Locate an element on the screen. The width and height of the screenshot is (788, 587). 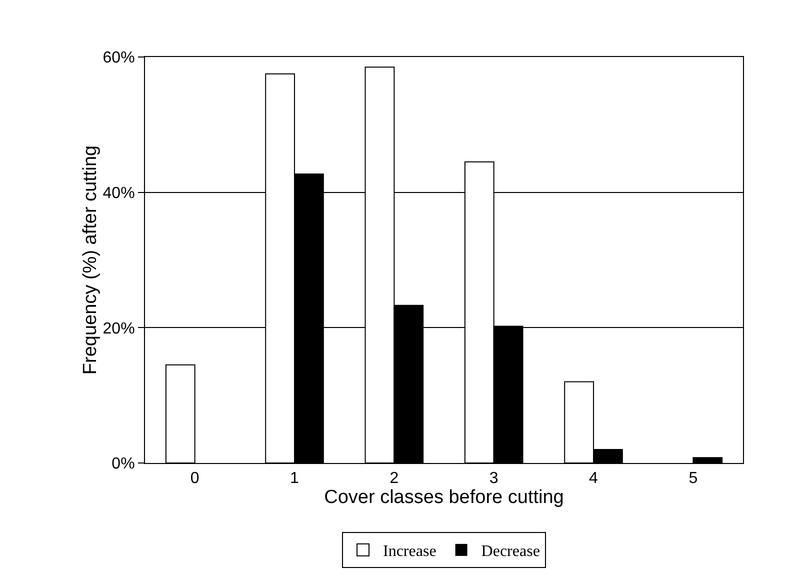
legend-label: Decrease is located at coordinates (510, 551).